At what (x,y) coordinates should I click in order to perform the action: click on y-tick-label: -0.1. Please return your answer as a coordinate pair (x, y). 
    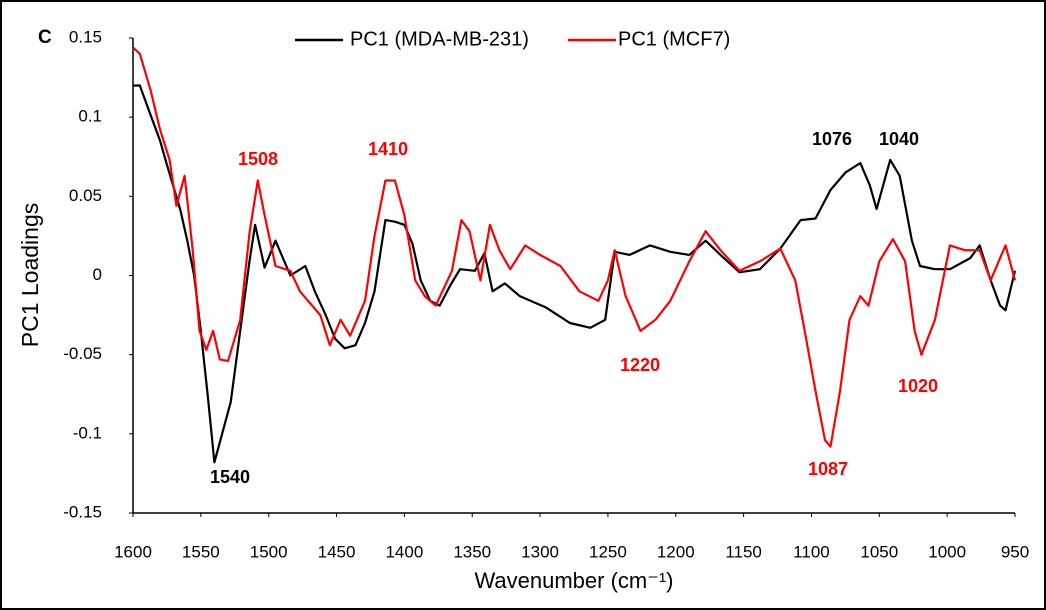
    Looking at the image, I should click on (87, 432).